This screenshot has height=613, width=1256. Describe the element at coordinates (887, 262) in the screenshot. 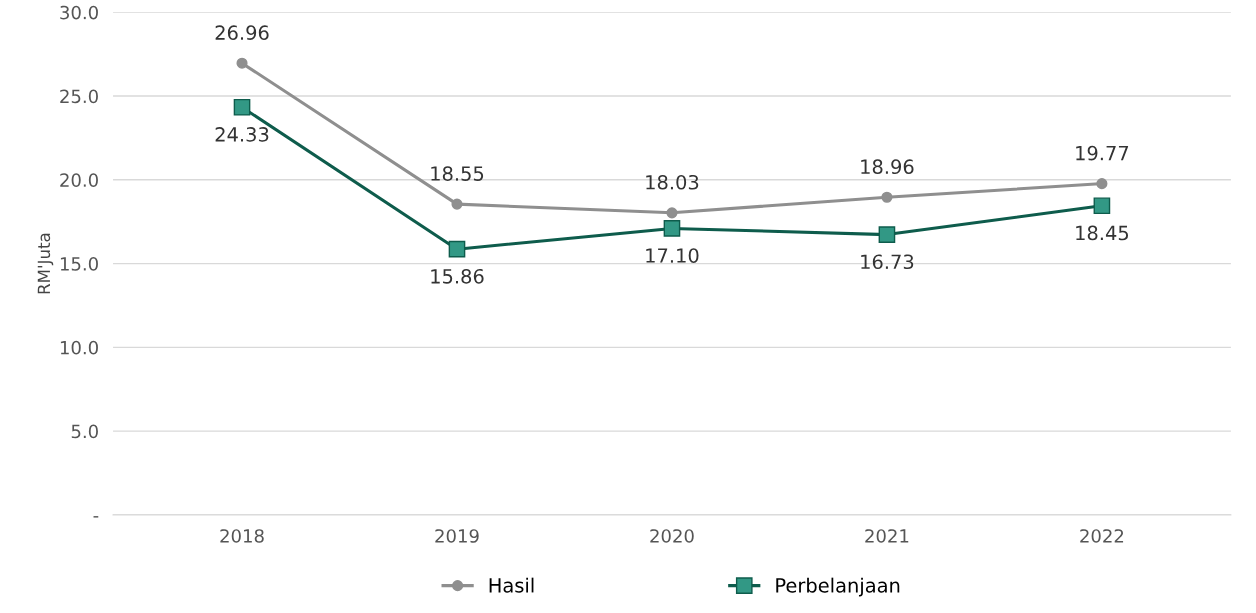

I see `data-label: 16.73` at that location.